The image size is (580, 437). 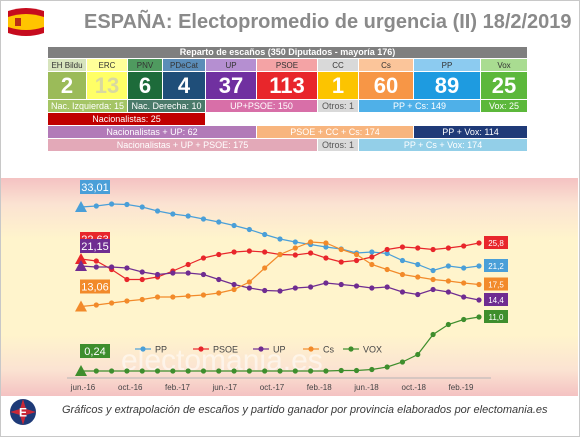 I want to click on party-name-cell: EH Bildu, so click(x=67, y=65).